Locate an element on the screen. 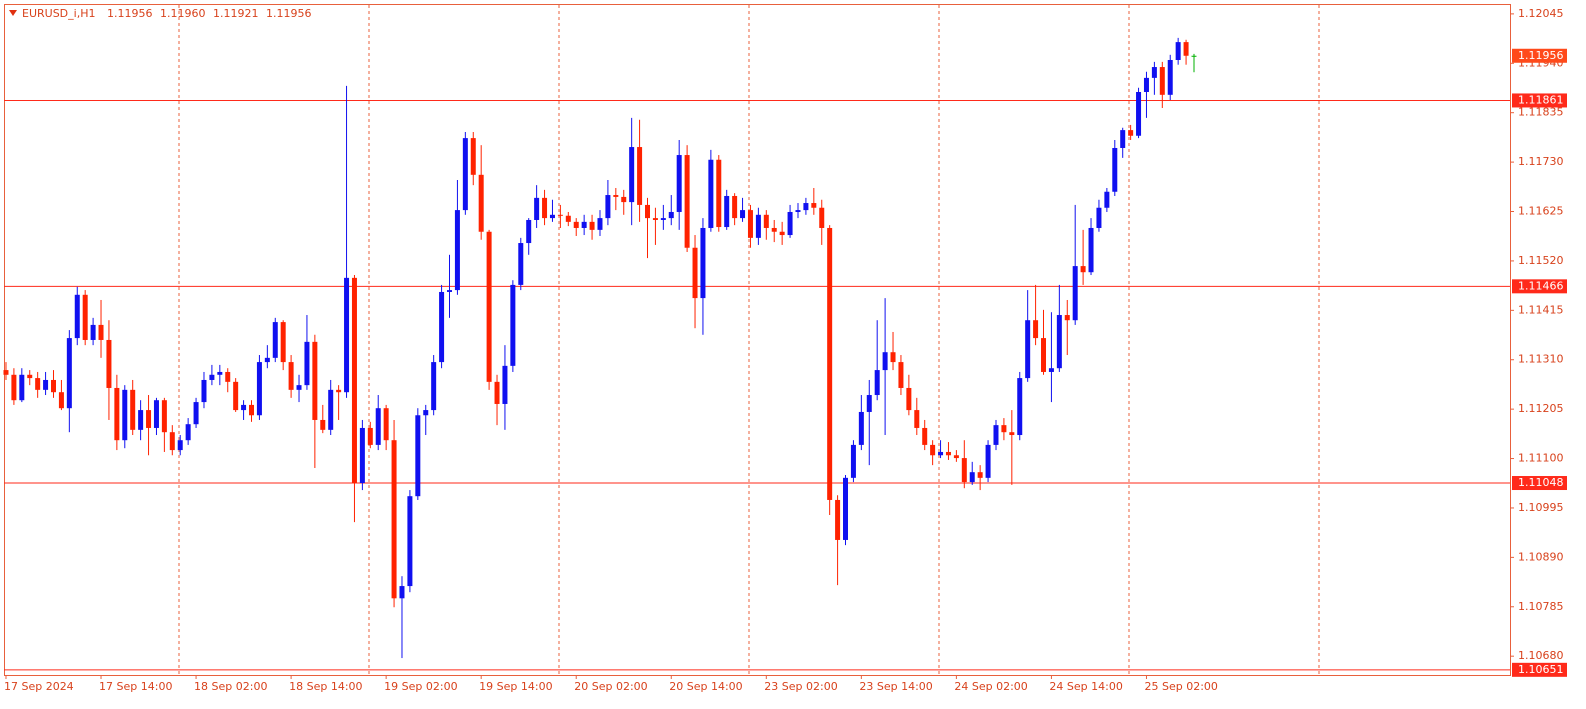 This screenshot has width=1586, height=709. x-tick-label: 17 Sep 2024 is located at coordinates (39, 686).